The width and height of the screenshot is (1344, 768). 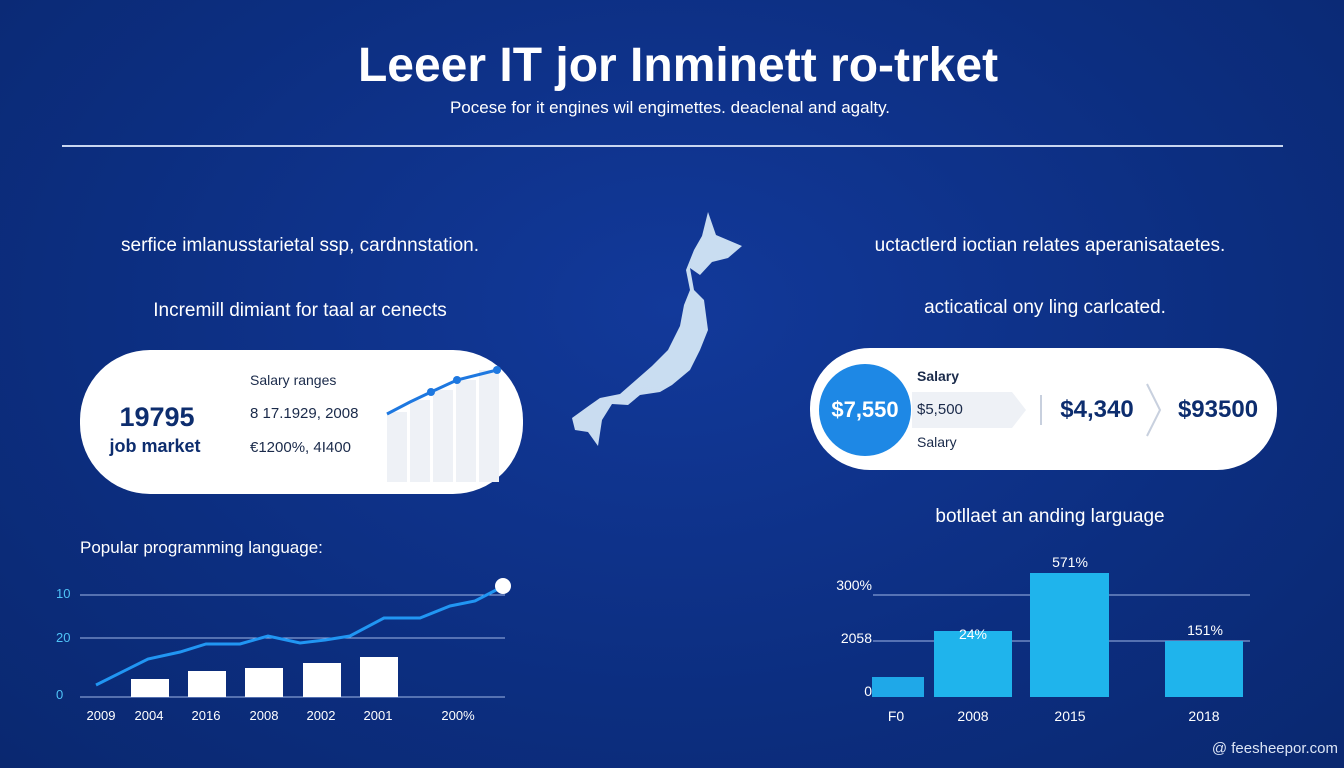 I want to click on y-tick-label: 2058, so click(x=856, y=638).